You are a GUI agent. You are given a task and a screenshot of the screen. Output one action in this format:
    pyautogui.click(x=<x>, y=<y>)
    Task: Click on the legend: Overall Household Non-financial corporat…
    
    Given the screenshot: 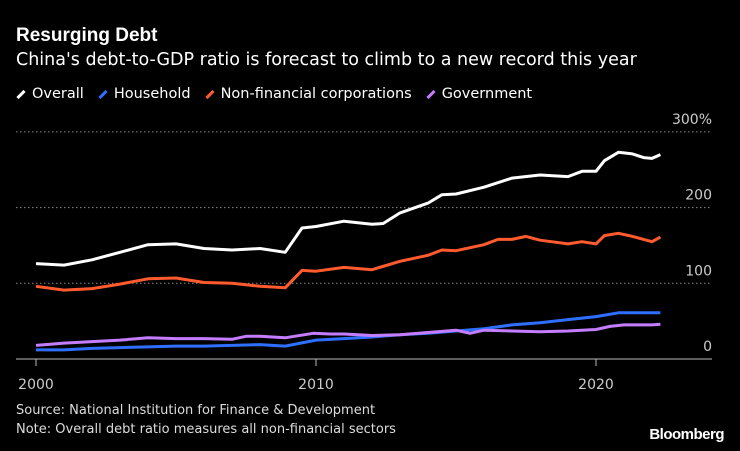 What is the action you would take?
    pyautogui.click(x=274, y=94)
    